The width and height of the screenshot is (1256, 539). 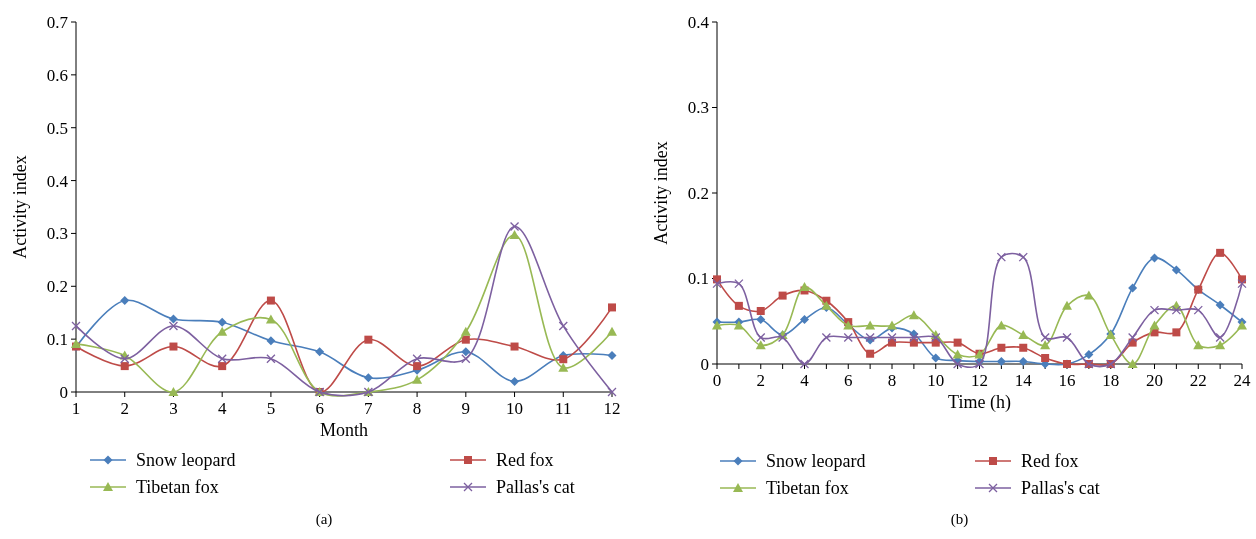 What do you see at coordinates (704, 364) in the screenshot?
I see `y-tick-label: 0` at bounding box center [704, 364].